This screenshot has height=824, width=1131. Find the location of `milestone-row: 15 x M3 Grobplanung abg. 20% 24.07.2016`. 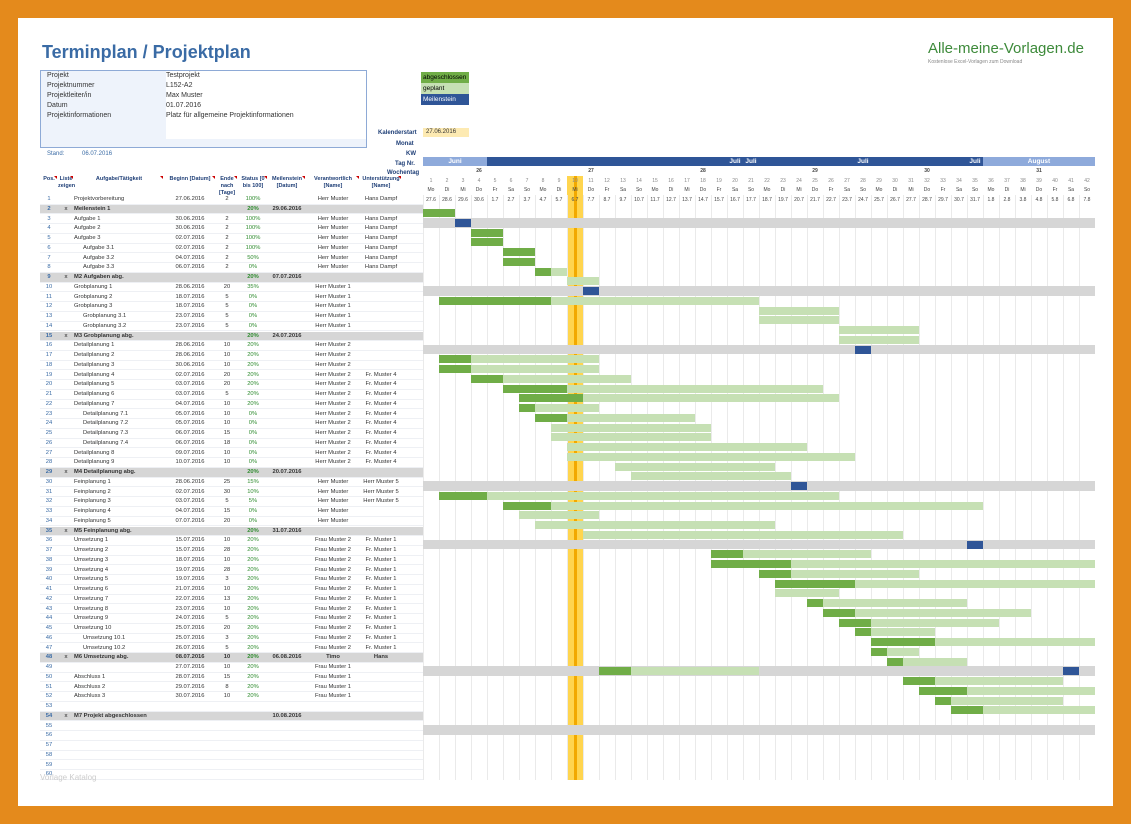

milestone-row: 15 x M3 Grobplanung abg. 20% 24.07.2016 is located at coordinates (231, 336).